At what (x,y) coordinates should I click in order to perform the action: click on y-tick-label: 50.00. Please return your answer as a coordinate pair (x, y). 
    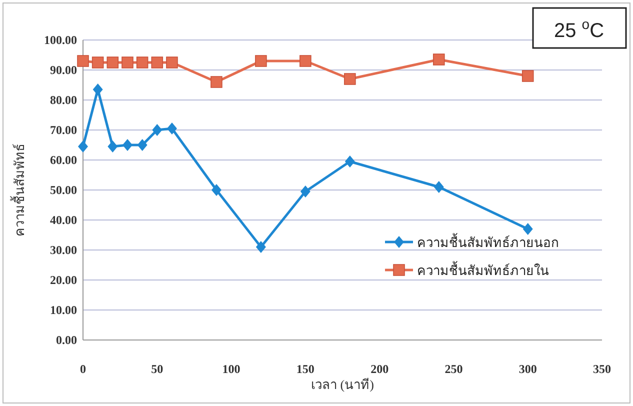
    Looking at the image, I should click on (63, 190).